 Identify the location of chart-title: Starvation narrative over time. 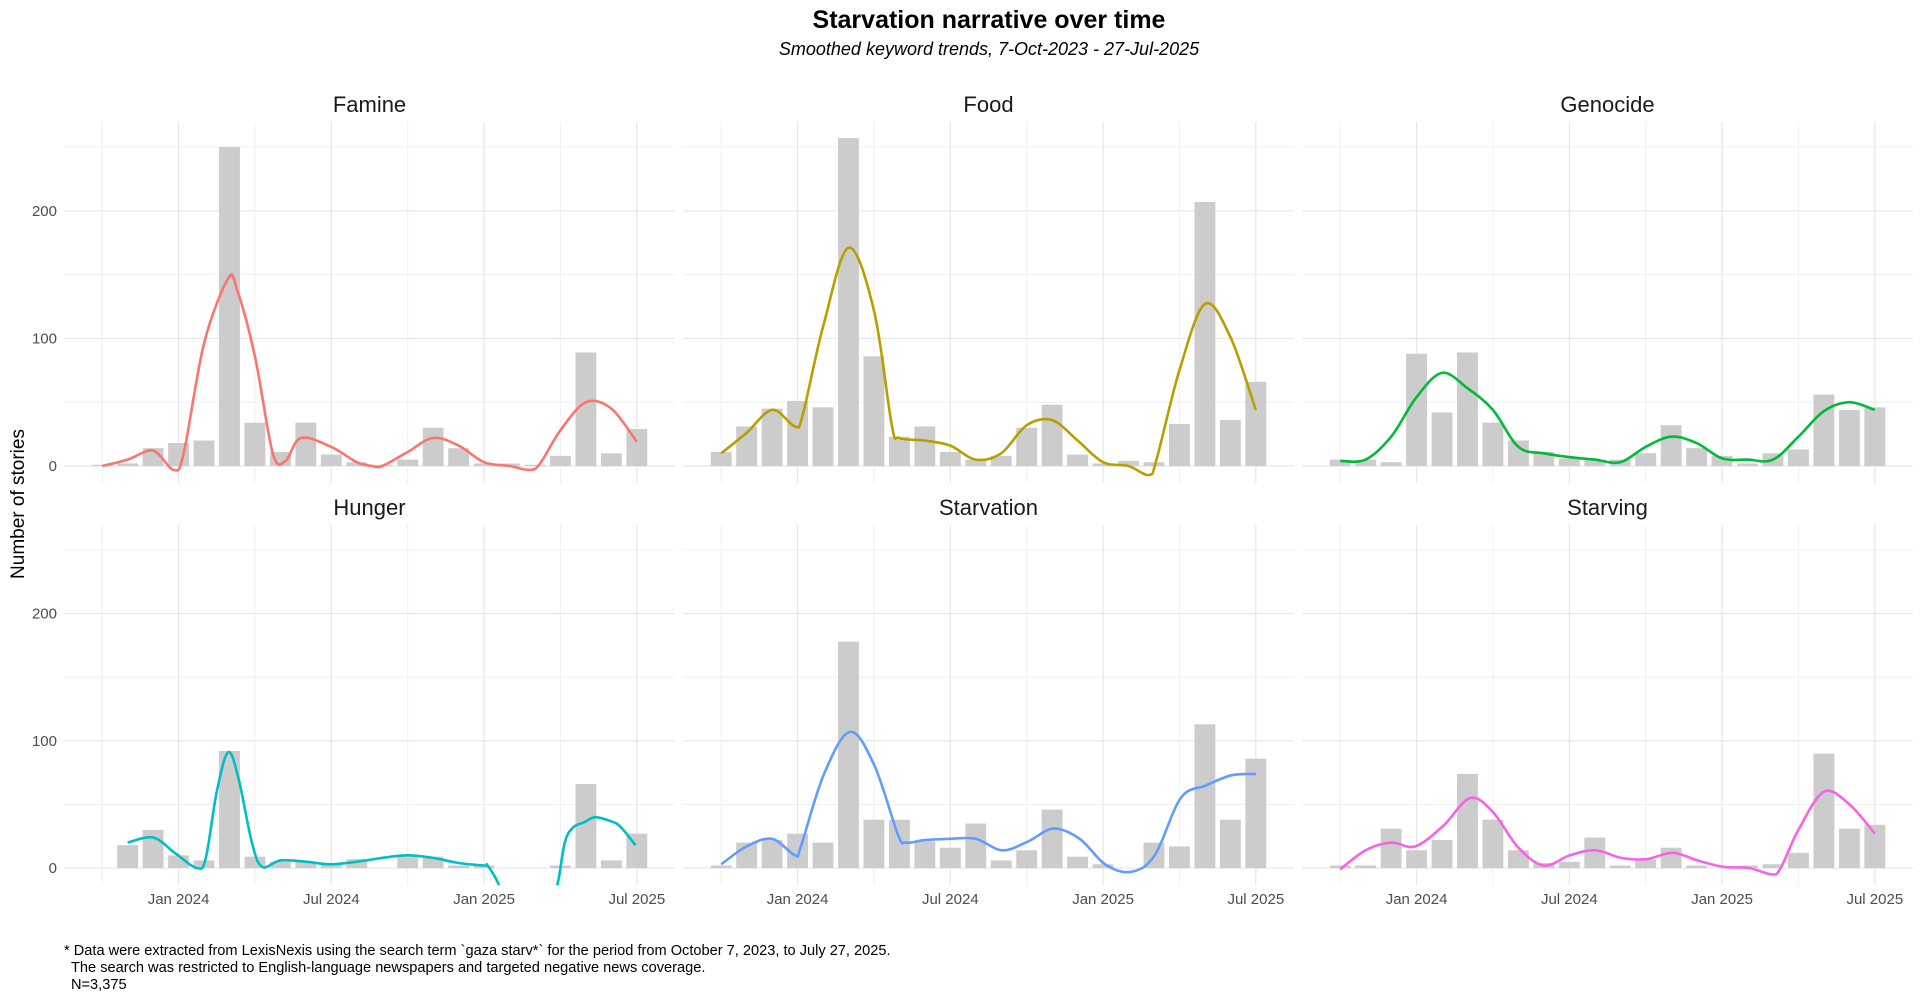
(989, 20).